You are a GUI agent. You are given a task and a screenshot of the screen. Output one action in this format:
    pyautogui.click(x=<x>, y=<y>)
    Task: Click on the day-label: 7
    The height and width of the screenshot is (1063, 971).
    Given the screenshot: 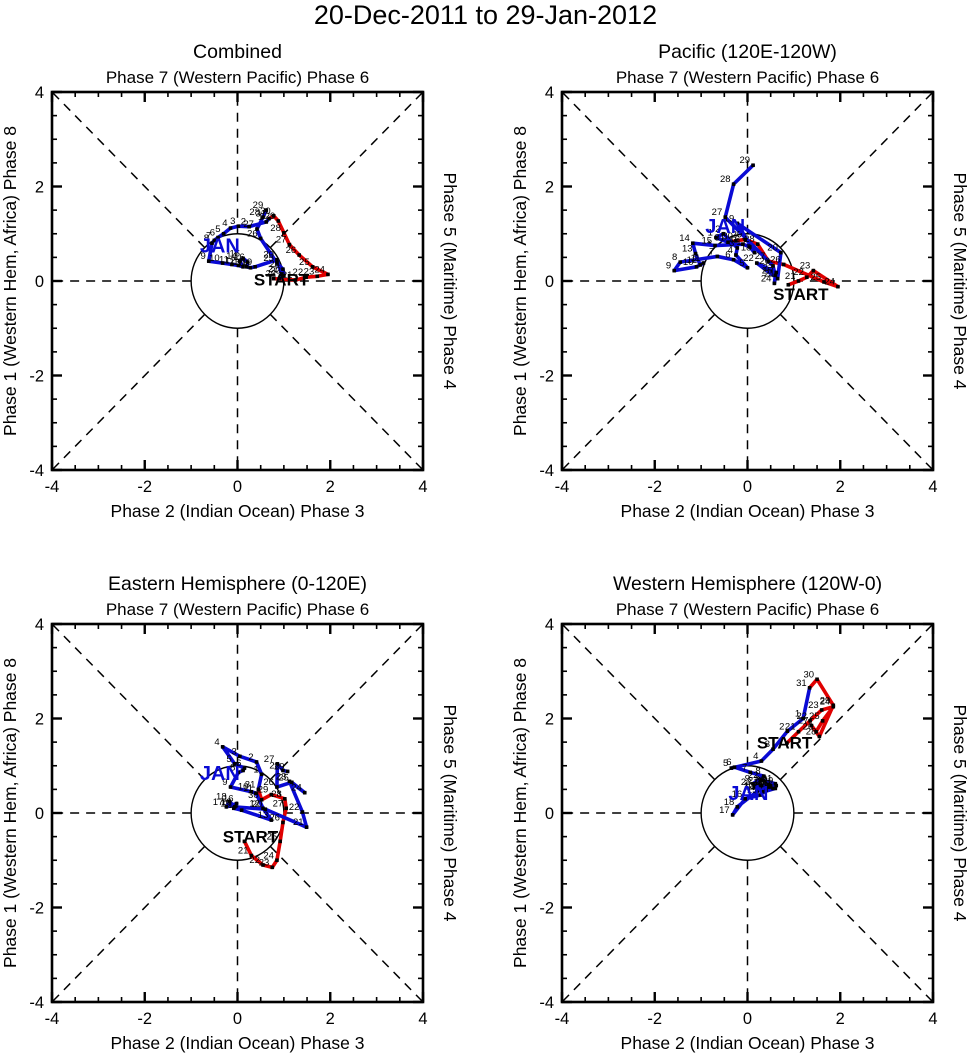 What is the action you would take?
    pyautogui.click(x=744, y=767)
    